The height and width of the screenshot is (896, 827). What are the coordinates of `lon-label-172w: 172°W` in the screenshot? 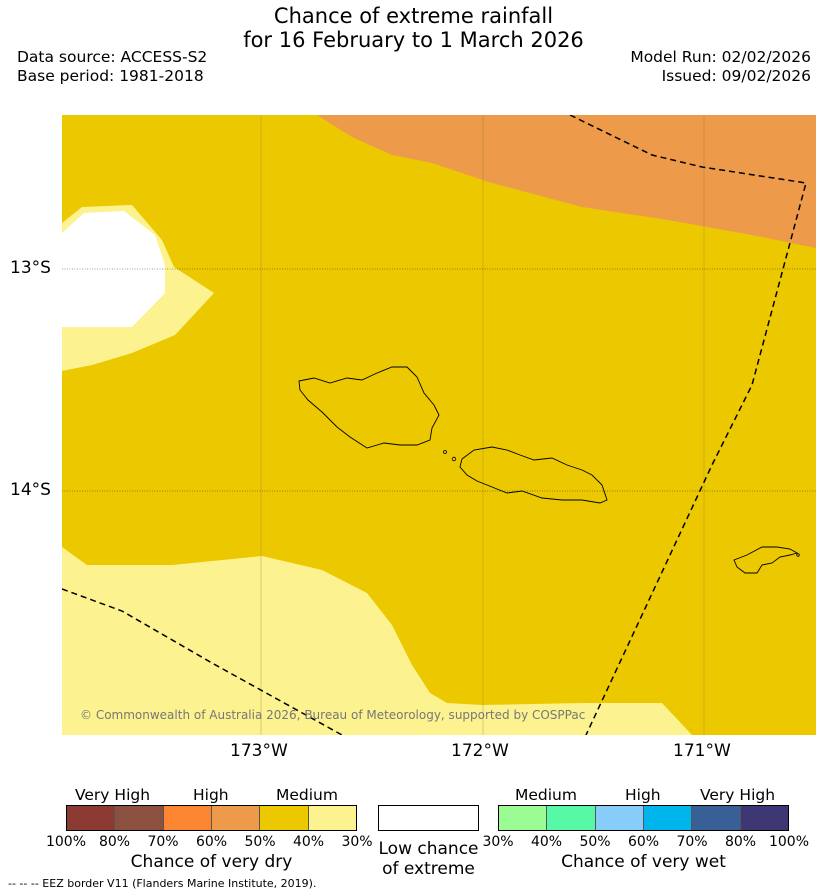 It's located at (480, 751).